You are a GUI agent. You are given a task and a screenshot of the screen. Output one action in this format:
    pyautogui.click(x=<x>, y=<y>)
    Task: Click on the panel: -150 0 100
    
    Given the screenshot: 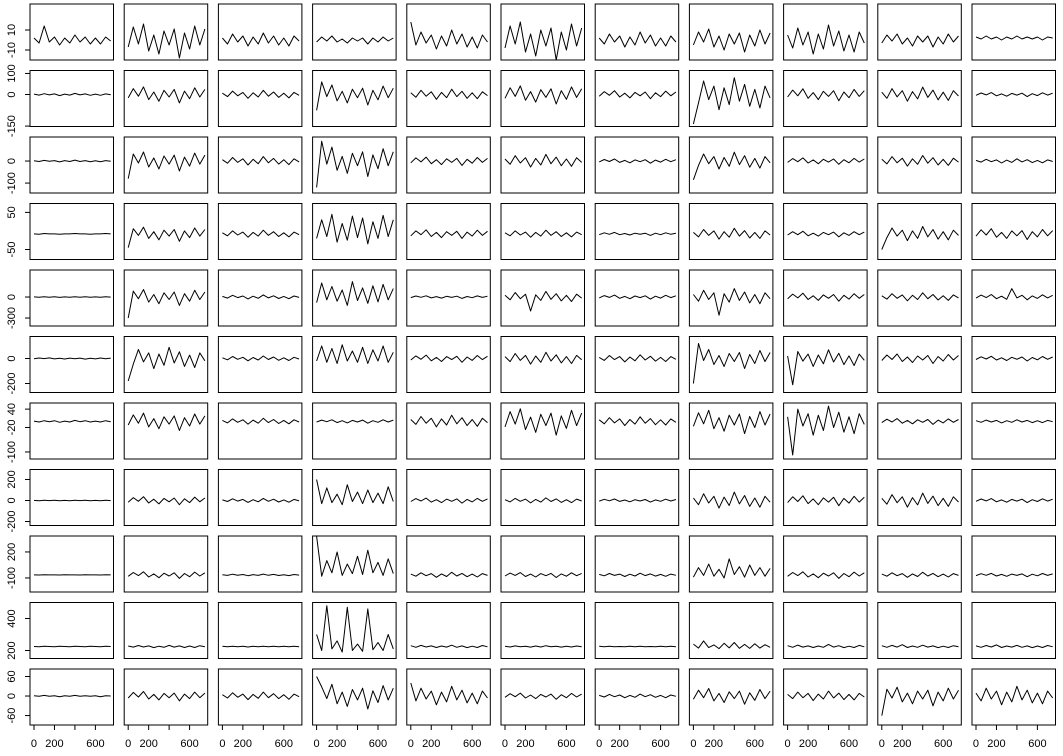 What is the action you would take?
    pyautogui.click(x=60, y=100)
    